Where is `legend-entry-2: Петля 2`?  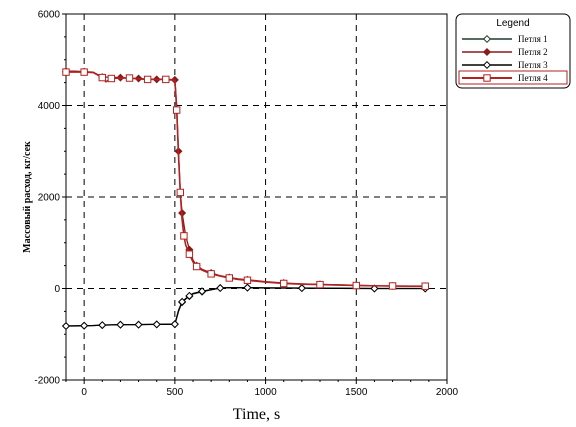
legend-entry-2: Петля 2 is located at coordinates (505, 52).